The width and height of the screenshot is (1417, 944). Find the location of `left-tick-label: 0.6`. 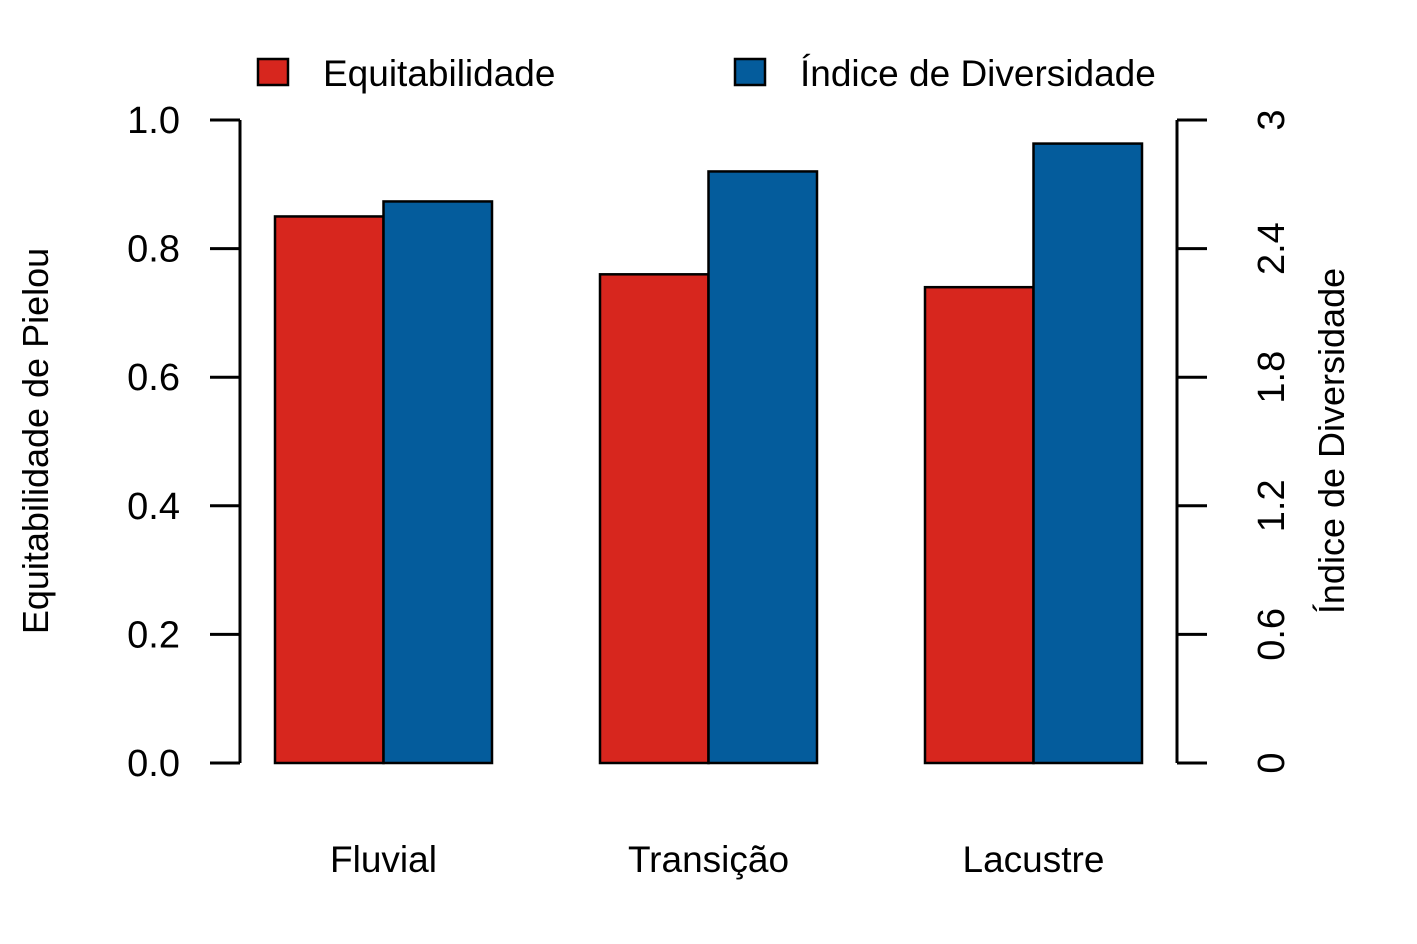

left-tick-label: 0.6 is located at coordinates (153, 378).